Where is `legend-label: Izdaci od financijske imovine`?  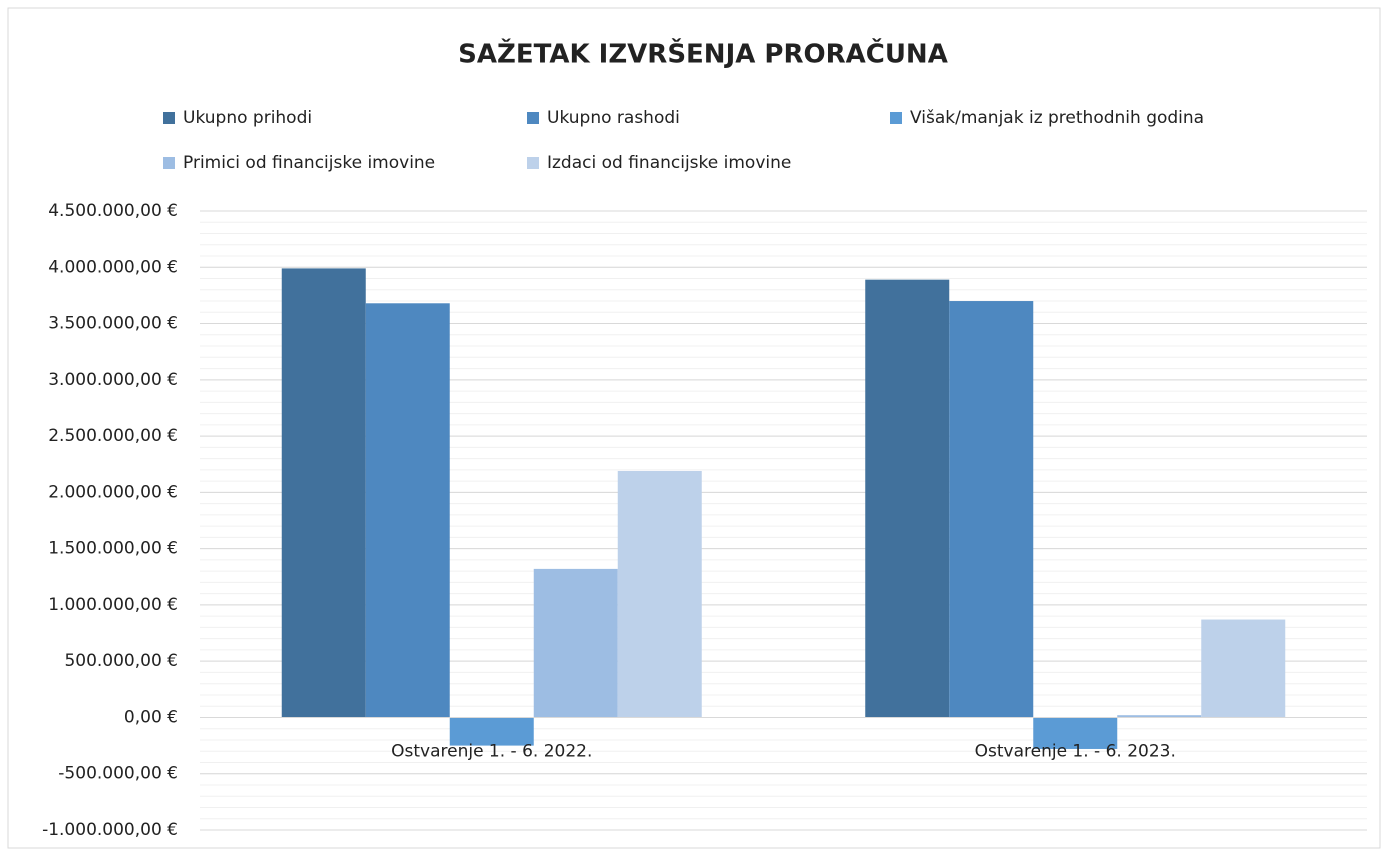 legend-label: Izdaci od financijske imovine is located at coordinates (669, 163).